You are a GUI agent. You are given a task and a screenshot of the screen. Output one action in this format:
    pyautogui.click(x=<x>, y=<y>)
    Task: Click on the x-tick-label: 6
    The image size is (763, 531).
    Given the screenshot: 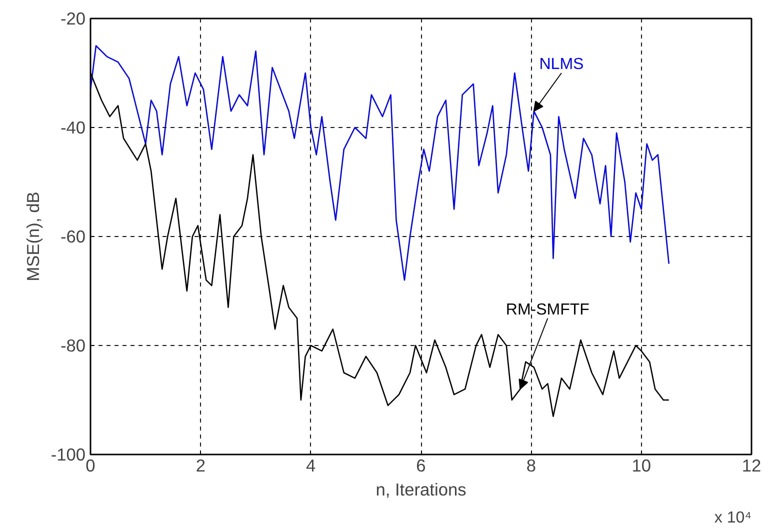 What is the action you would take?
    pyautogui.click(x=421, y=466)
    